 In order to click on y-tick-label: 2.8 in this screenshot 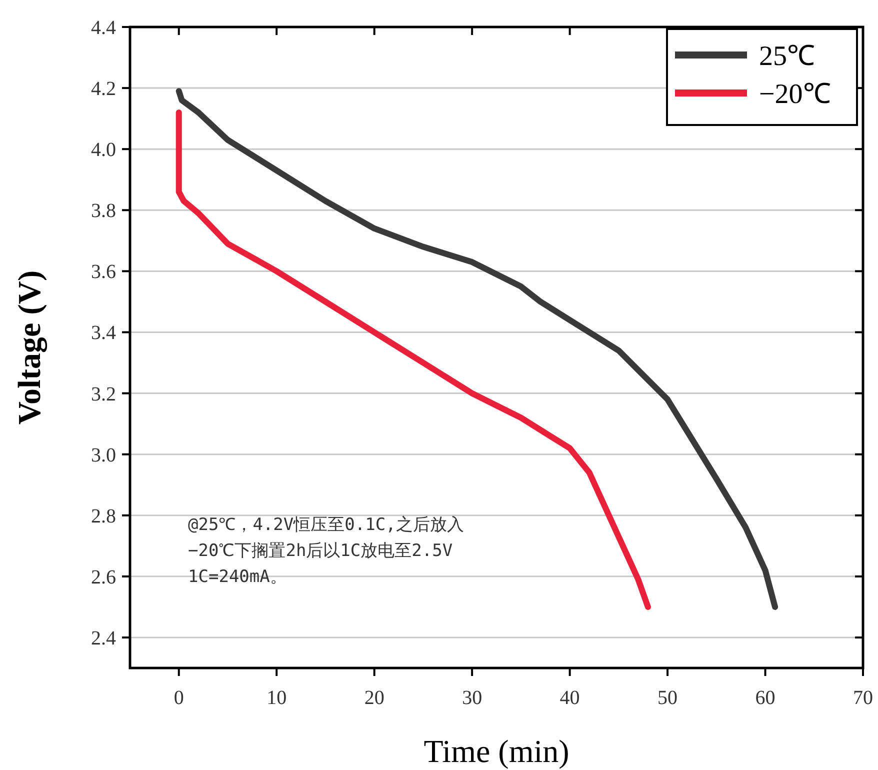, I will do `click(103, 516)`.